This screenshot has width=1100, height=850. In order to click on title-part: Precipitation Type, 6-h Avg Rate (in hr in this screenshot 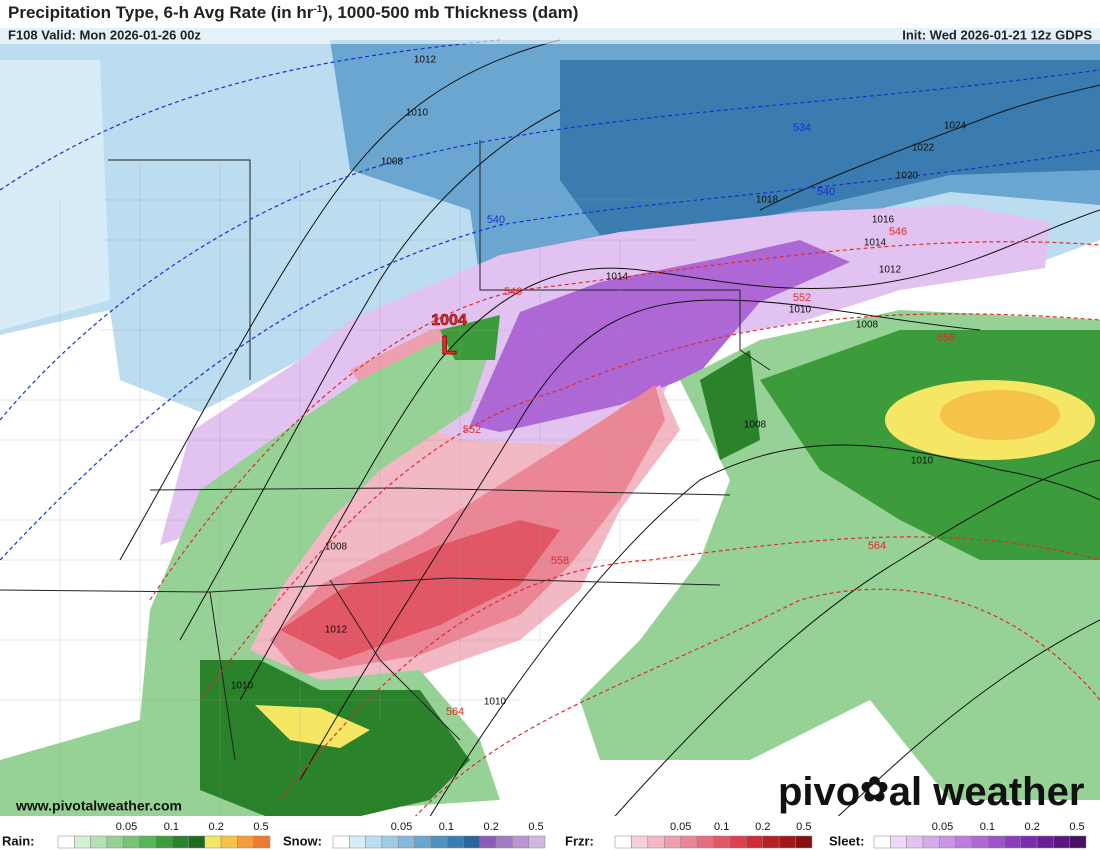, I will do `click(161, 12)`.